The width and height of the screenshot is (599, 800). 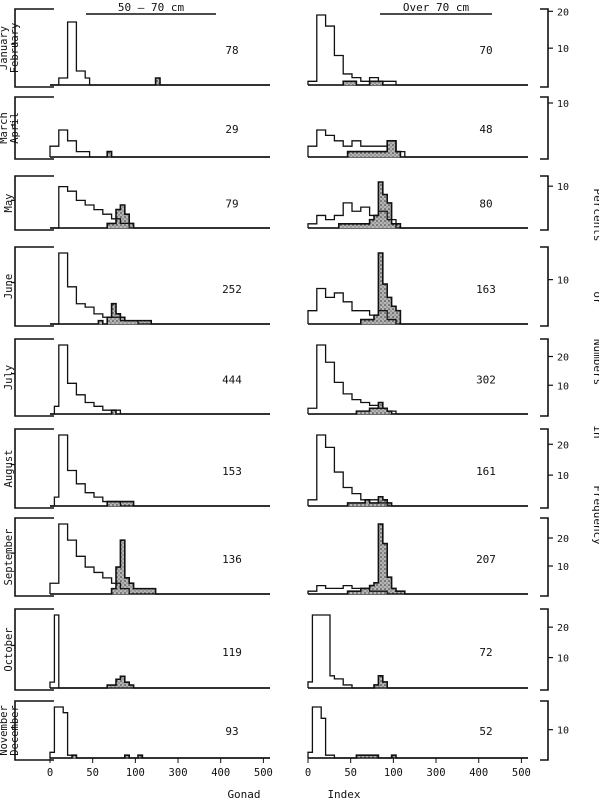 What do you see at coordinates (478, 773) in the screenshot?
I see `right-x-tick-label: 400` at bounding box center [478, 773].